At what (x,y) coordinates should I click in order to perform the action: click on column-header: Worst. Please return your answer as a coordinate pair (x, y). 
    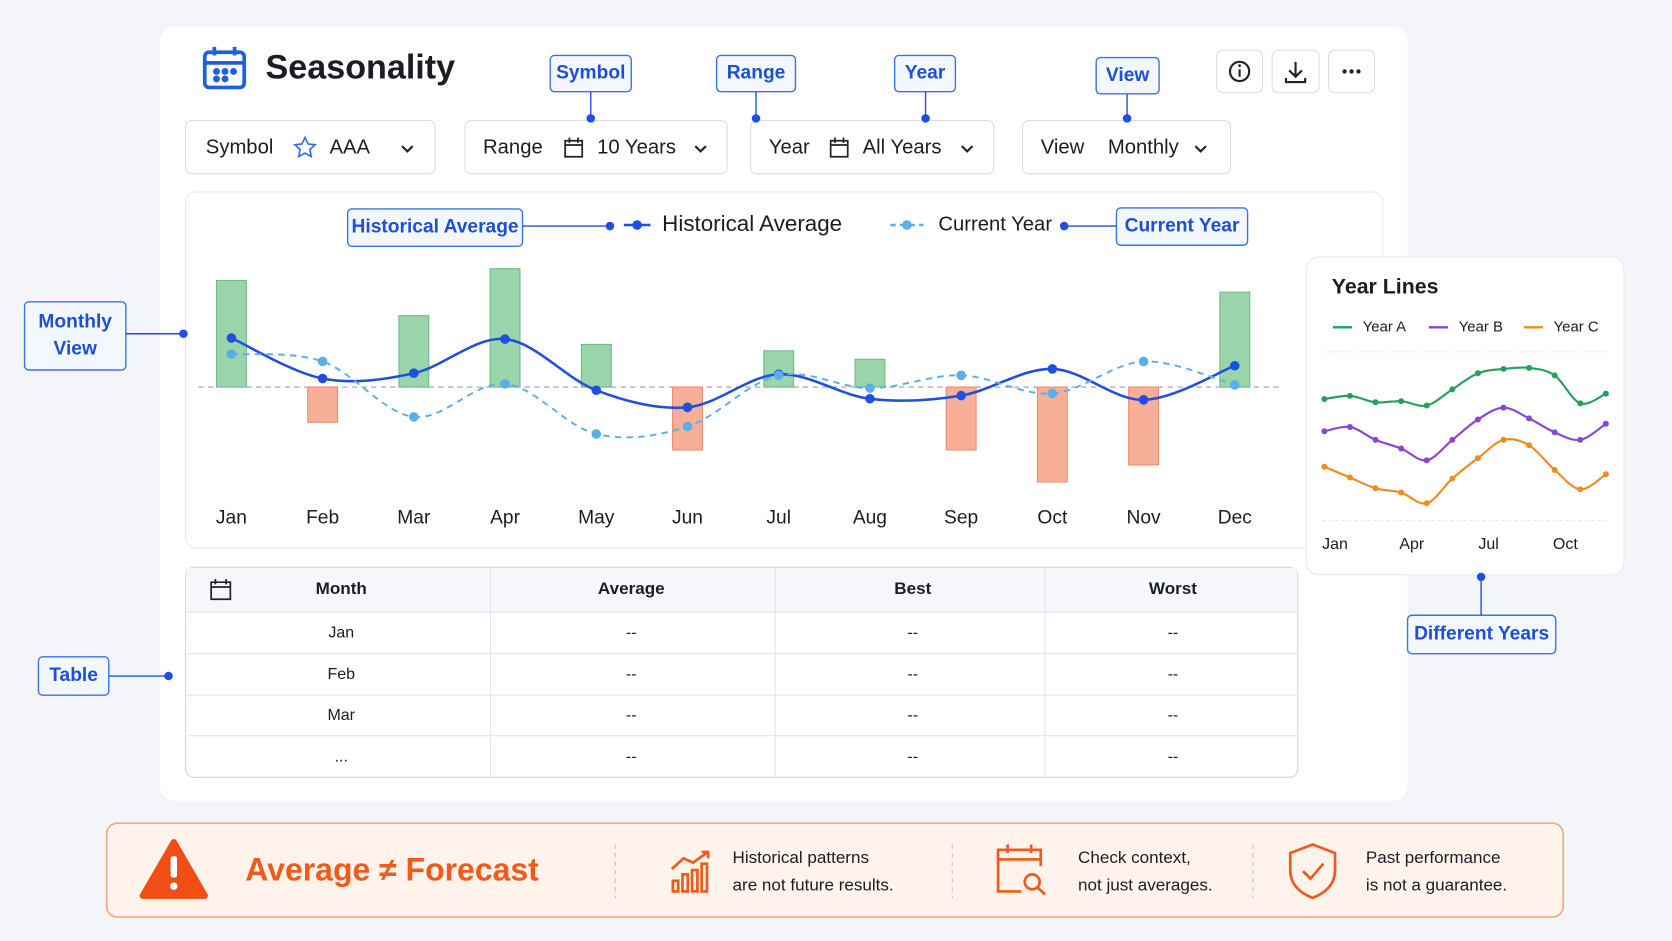
    Looking at the image, I should click on (1173, 588).